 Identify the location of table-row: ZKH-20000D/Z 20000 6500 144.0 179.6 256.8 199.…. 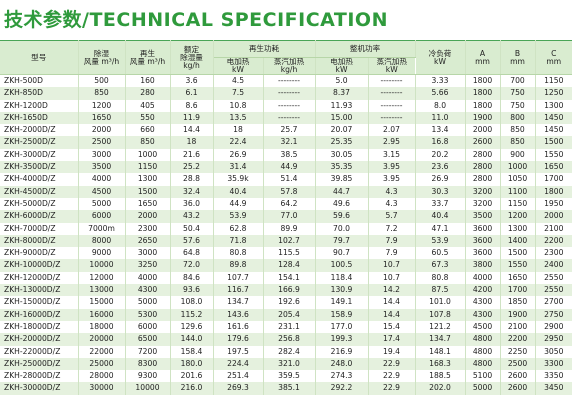
(286, 339).